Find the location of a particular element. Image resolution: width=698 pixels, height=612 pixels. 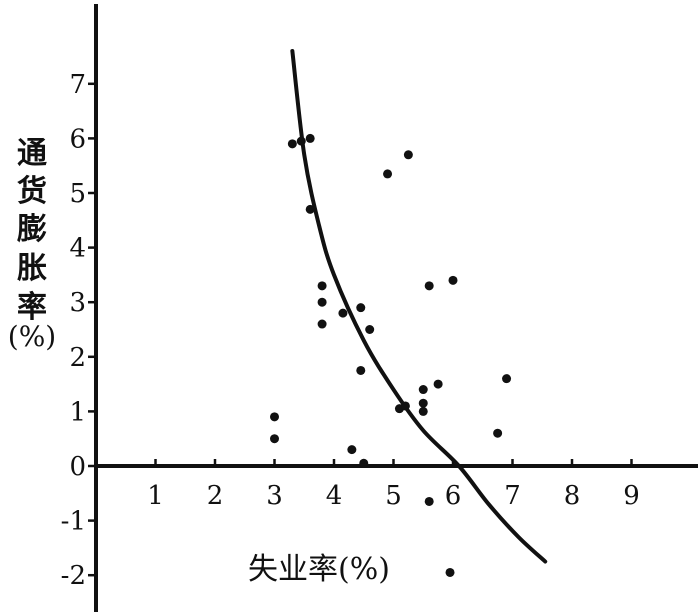

y-axis-label-char-3: 膨 is located at coordinates (32, 229).